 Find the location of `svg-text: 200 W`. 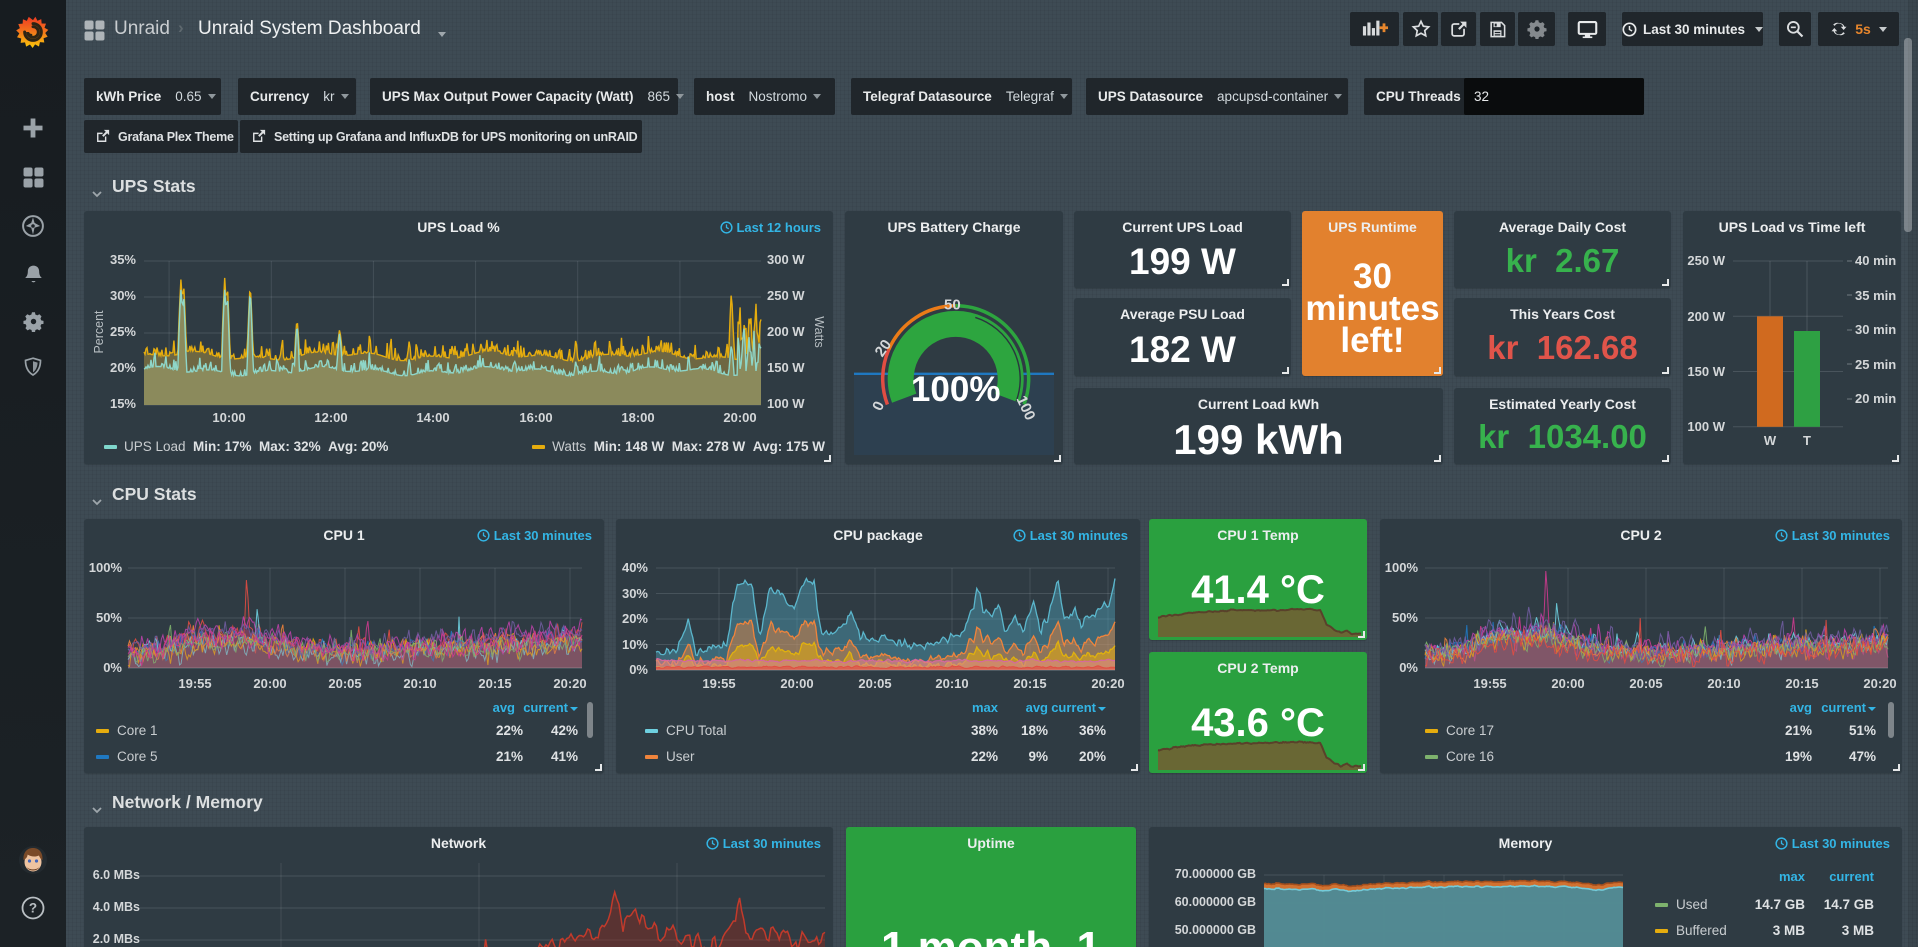

svg-text: 200 W is located at coordinates (1706, 316).